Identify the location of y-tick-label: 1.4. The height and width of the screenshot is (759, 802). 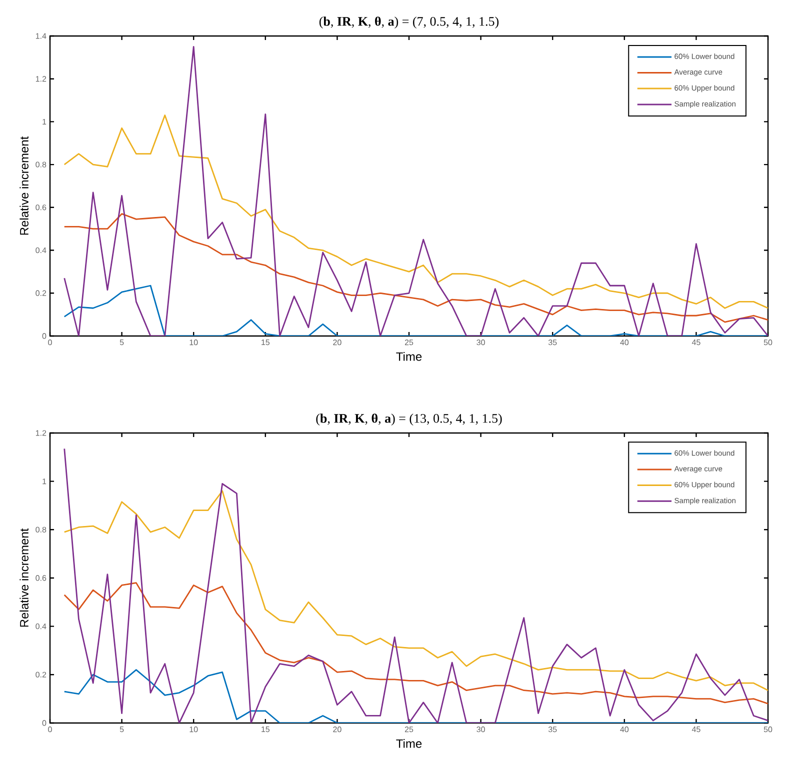
(41, 36).